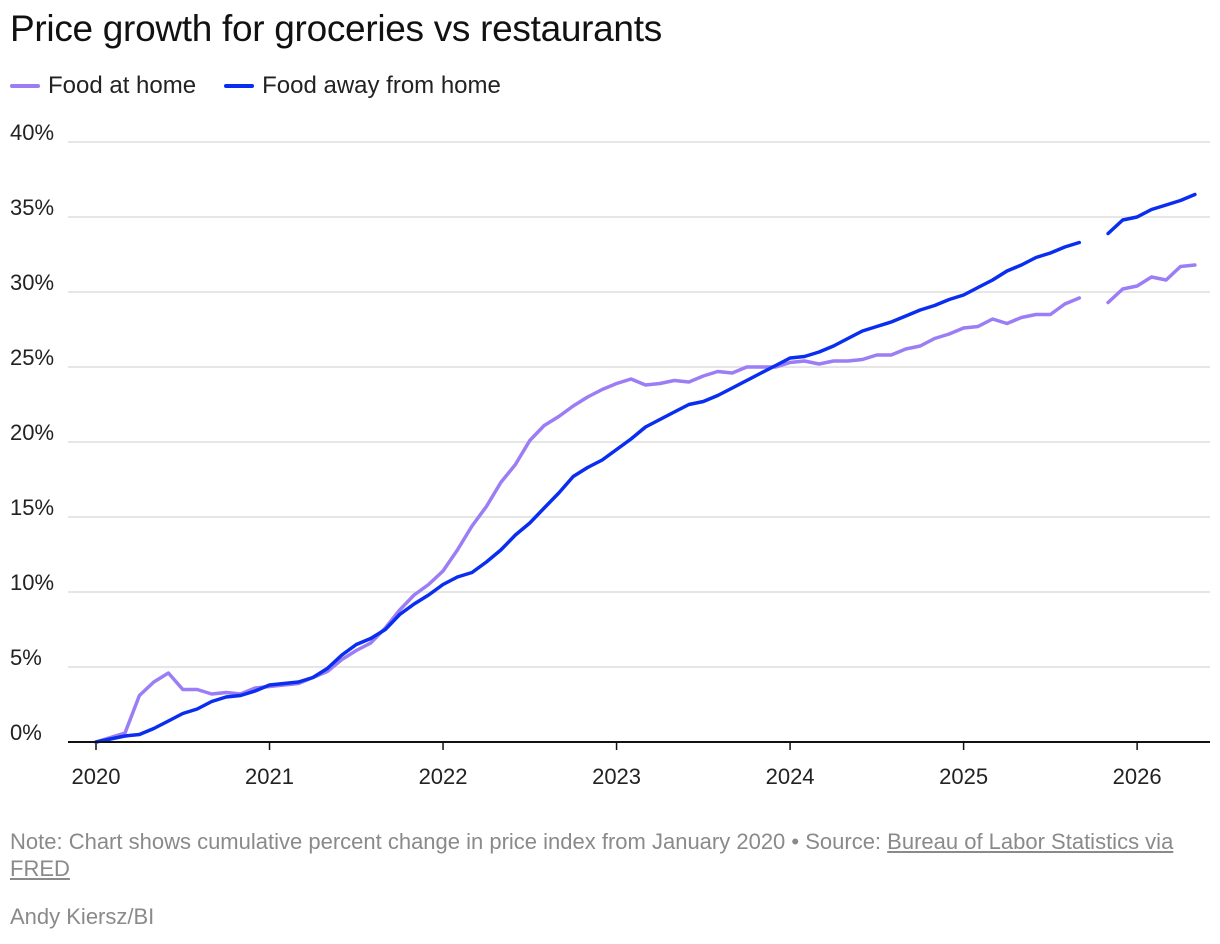 This screenshot has height=944, width=1220. I want to click on chart-legend: Food at home Food away from home, so click(269, 86).